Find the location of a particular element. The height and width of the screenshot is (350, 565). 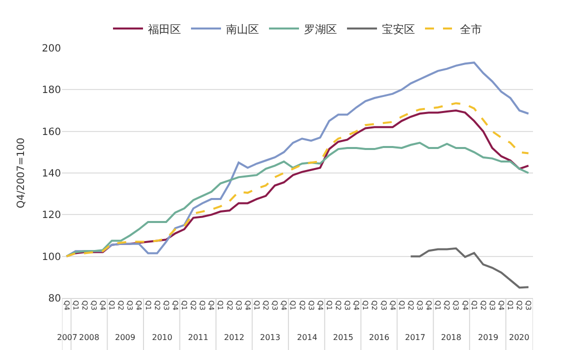

text: 2012 is located at coordinates (234, 337).